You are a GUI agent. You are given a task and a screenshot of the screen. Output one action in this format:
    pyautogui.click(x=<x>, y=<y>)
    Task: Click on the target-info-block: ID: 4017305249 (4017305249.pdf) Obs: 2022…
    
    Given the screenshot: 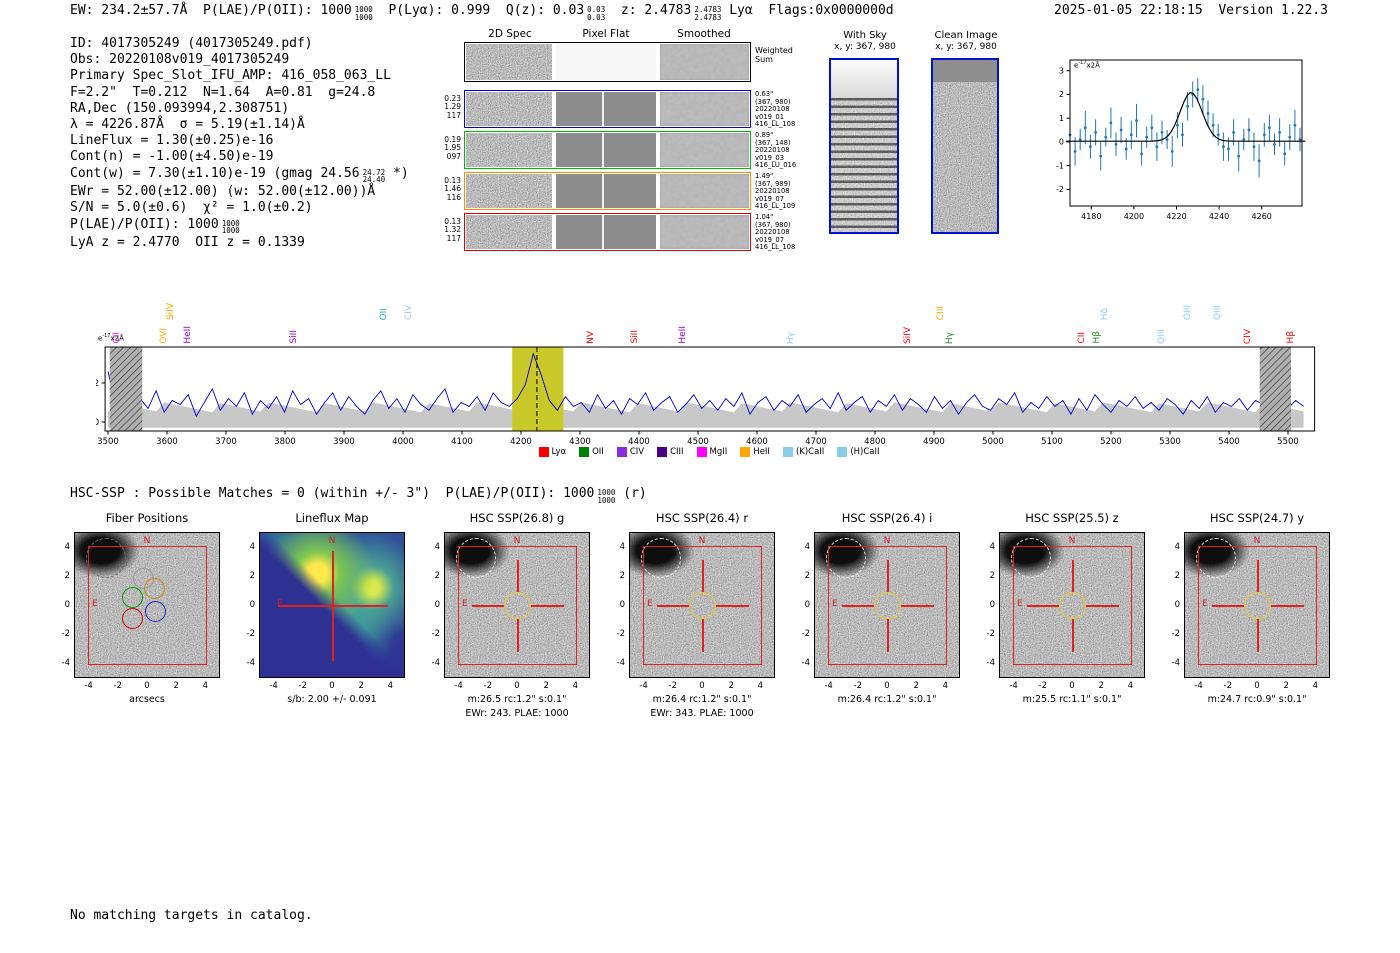 What is the action you would take?
    pyautogui.click(x=239, y=143)
    